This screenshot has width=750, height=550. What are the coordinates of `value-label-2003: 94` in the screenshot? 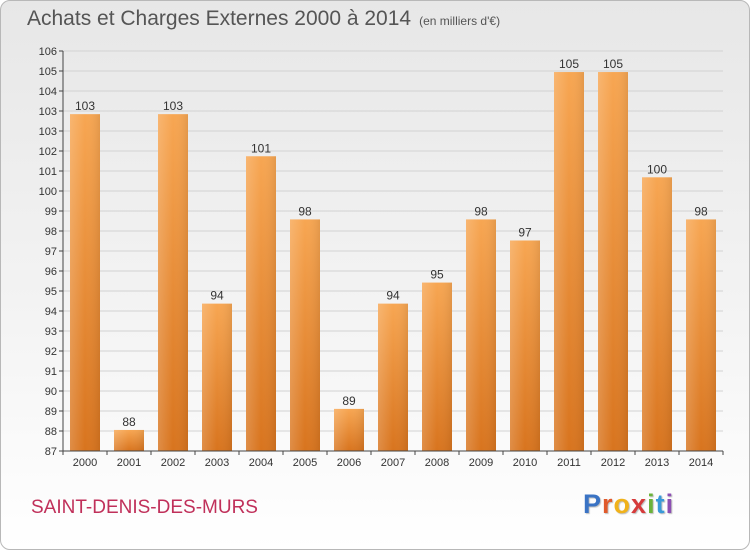 It's located at (217, 296).